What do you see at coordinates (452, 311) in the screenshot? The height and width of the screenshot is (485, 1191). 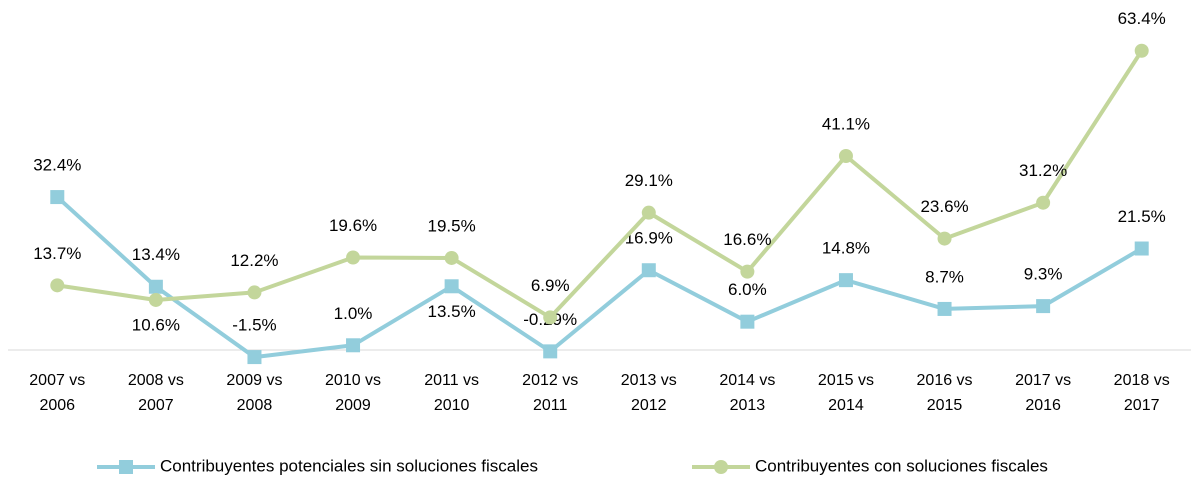 I see `data-label: 13.5%` at bounding box center [452, 311].